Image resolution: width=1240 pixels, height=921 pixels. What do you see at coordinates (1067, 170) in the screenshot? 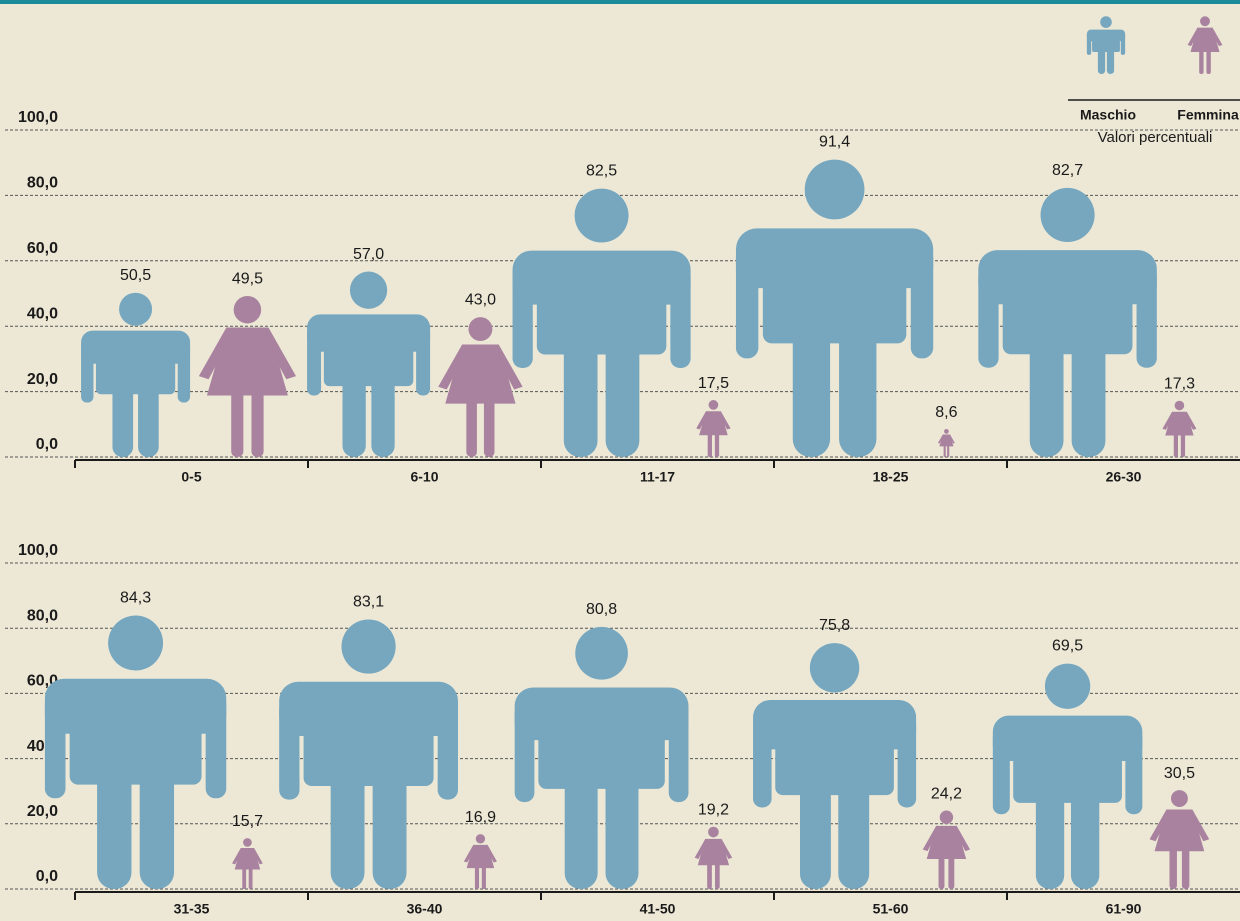
I see `value-label: 82,7` at bounding box center [1067, 170].